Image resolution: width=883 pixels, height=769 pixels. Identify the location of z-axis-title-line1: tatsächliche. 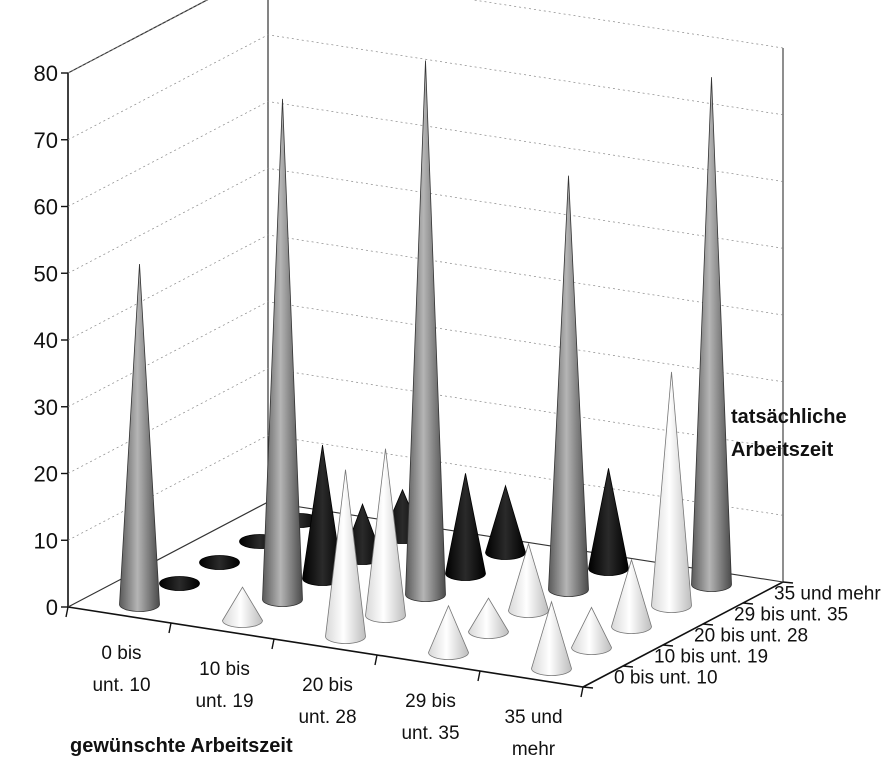
(789, 417).